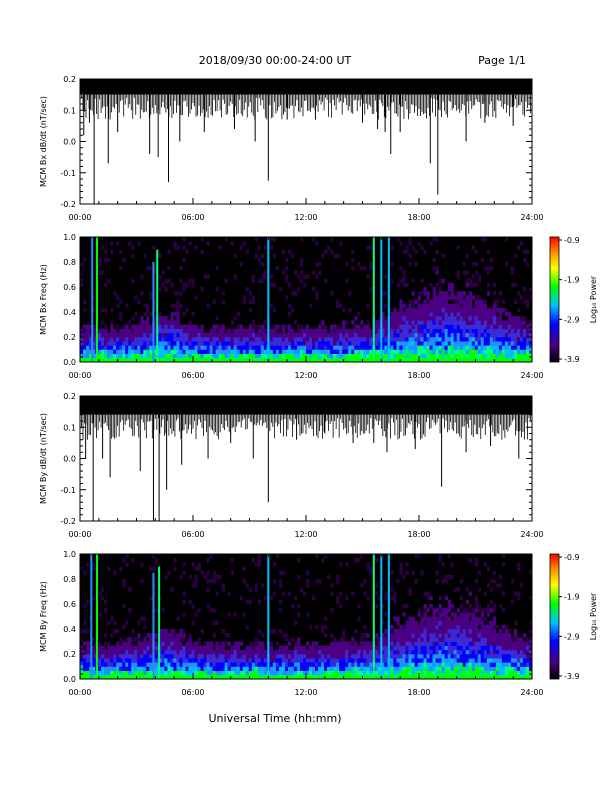 This screenshot has width=612, height=792. What do you see at coordinates (43, 141) in the screenshot?
I see `y-axis-label: MCM Bx dB/dt (nT/sec)` at bounding box center [43, 141].